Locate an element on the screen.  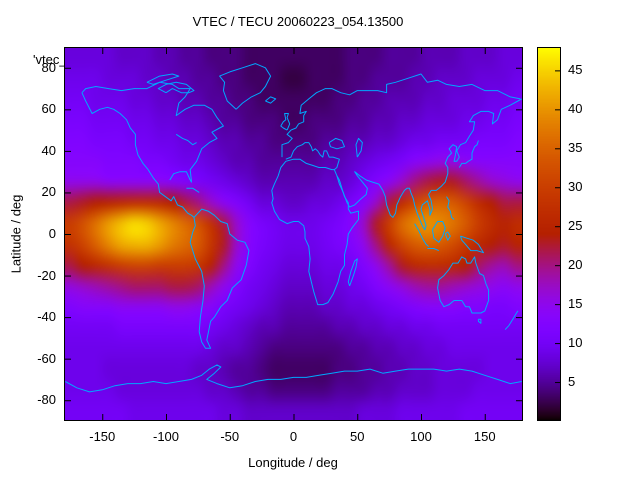
series-key-label: 'vtec_ is located at coordinates (50, 59).